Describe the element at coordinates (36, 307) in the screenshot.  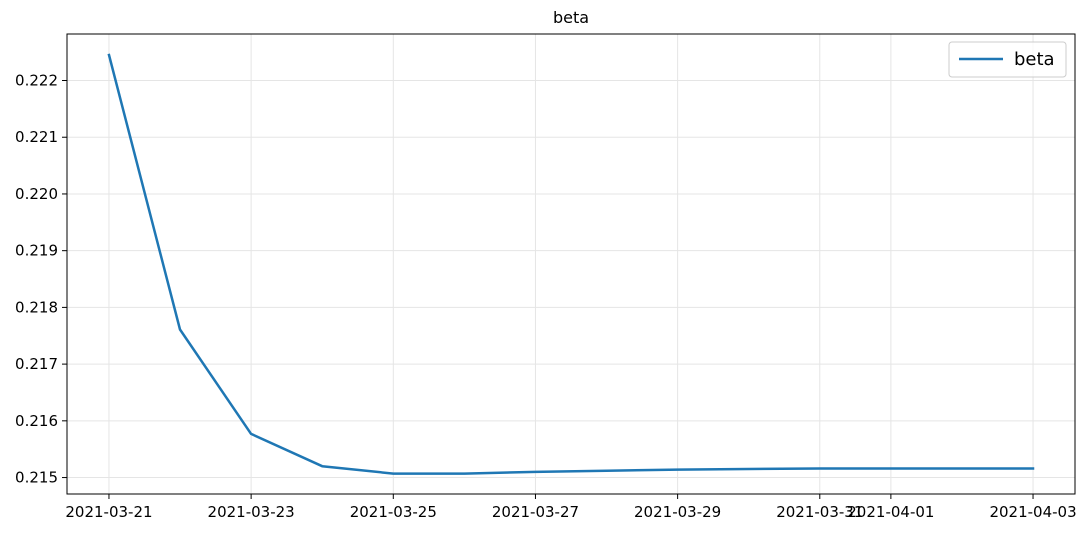
I see `y-tick-label: 0.218` at that location.